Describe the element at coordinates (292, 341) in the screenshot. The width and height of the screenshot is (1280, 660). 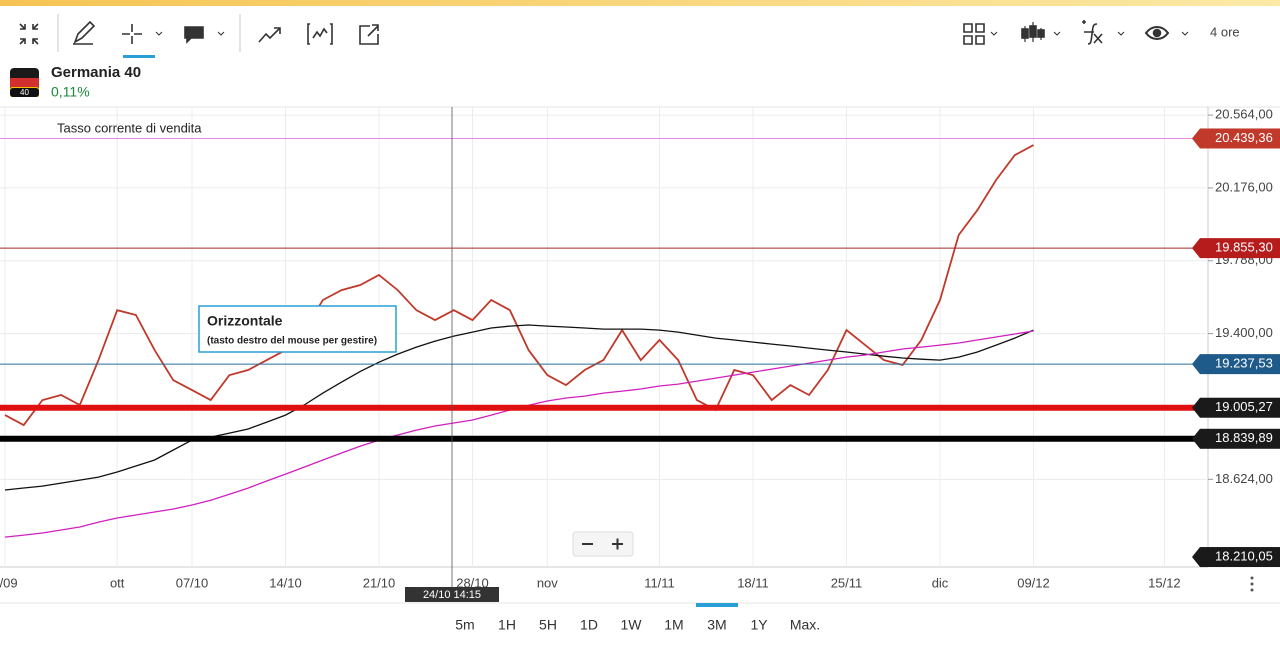
I see `popup-hint: (tasto destro del mouse per gestire)` at that location.